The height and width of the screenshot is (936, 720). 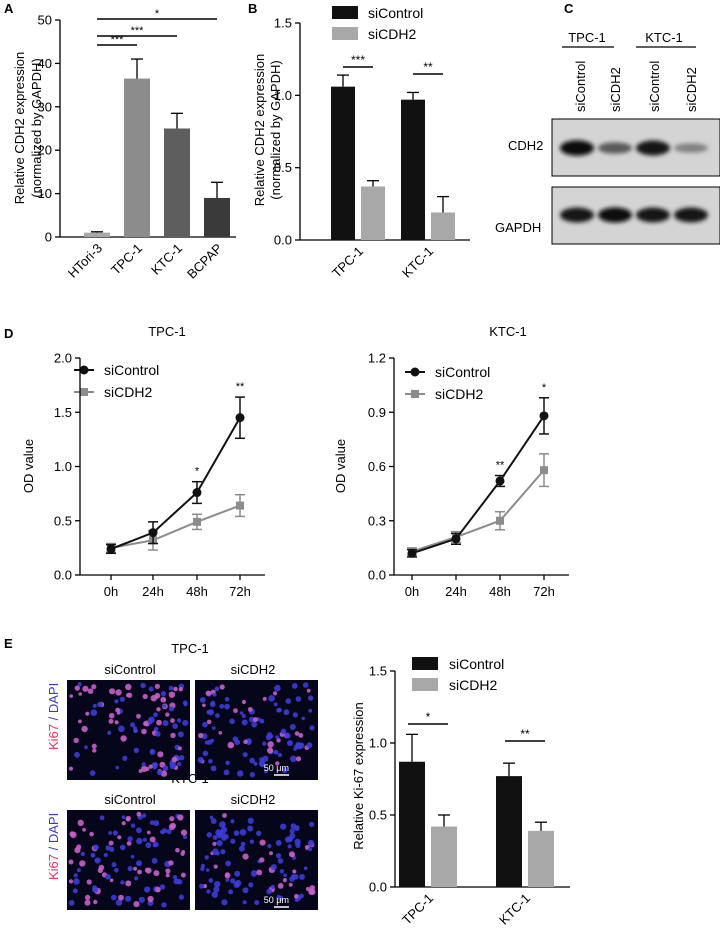 What do you see at coordinates (240, 591) in the screenshot?
I see `panel-d-tpc1-xtick-label-3: 72h` at bounding box center [240, 591].